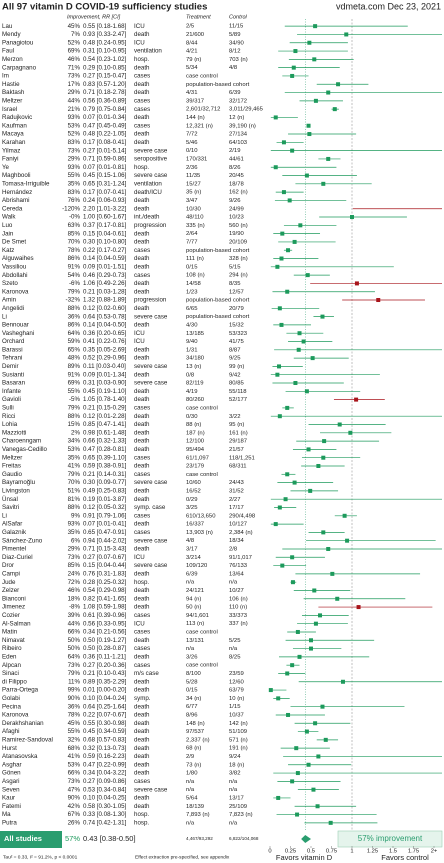 The height and width of the screenshot is (863, 444). Describe the element at coordinates (151, 159) in the screenshot. I see `outcome: seropositive` at that location.